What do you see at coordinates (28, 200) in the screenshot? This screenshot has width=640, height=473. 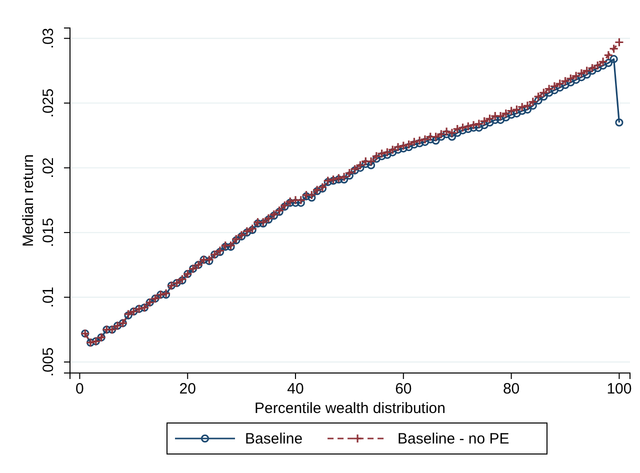 I see `y-axis-title: Median return` at bounding box center [28, 200].